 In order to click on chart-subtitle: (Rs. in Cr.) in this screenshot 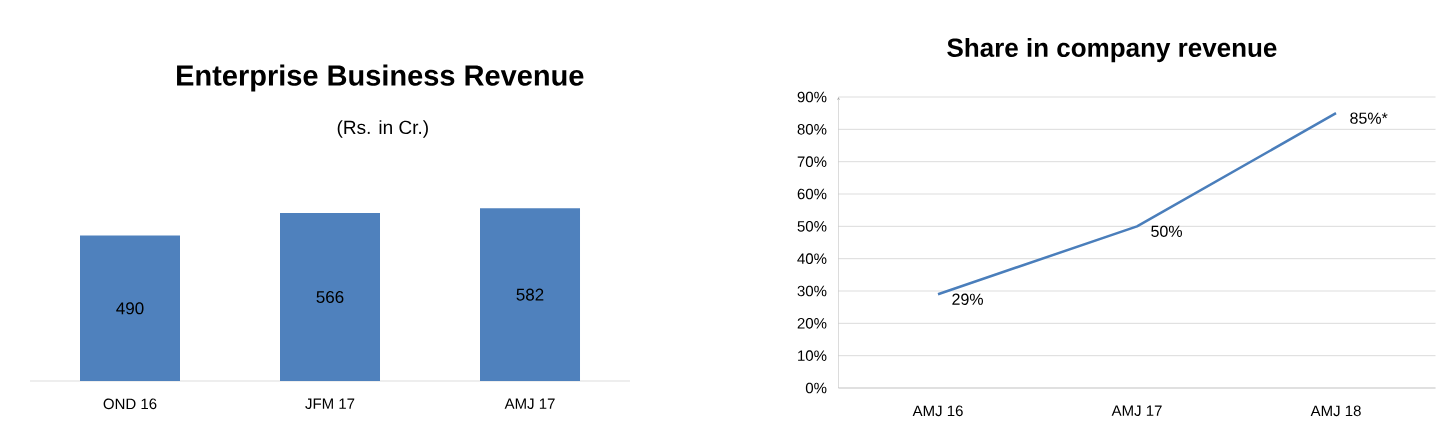, I will do `click(382, 129)`.